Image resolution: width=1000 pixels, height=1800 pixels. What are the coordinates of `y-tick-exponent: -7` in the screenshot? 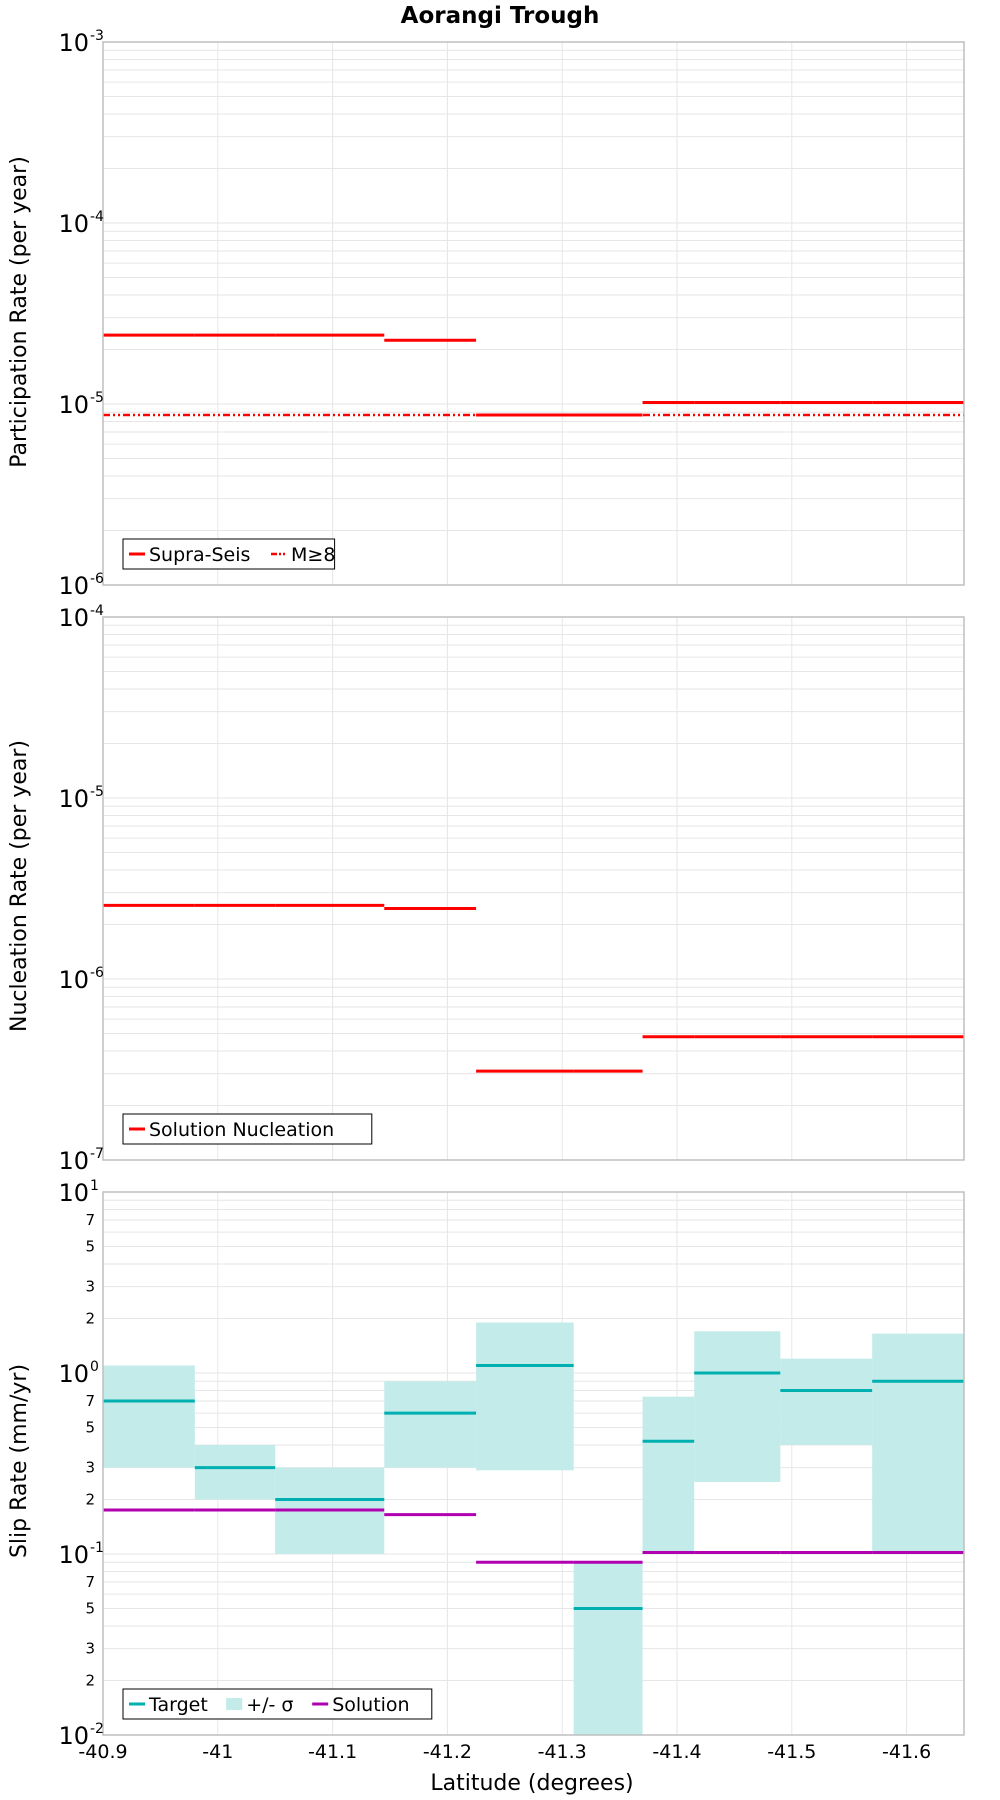 It's located at (97, 1154).